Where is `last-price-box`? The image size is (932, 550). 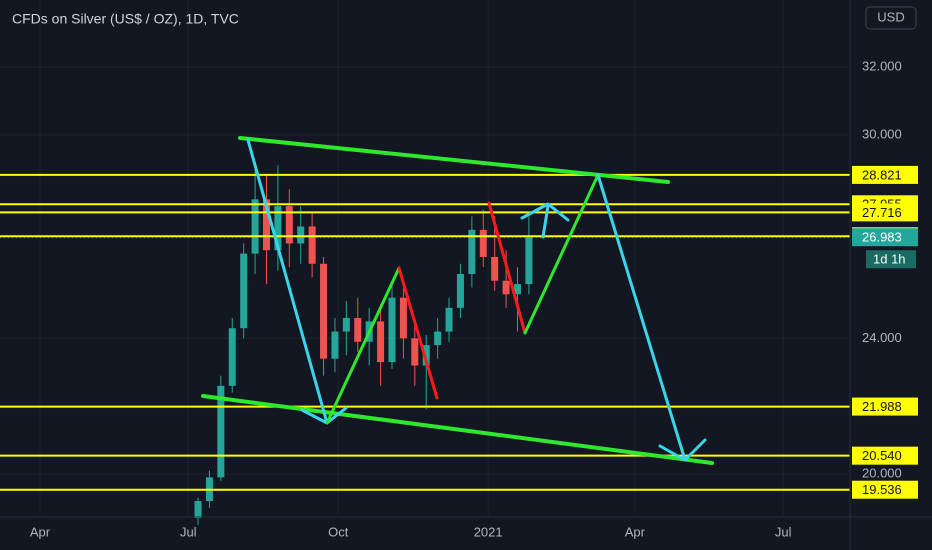
last-price-box is located at coordinates (885, 237).